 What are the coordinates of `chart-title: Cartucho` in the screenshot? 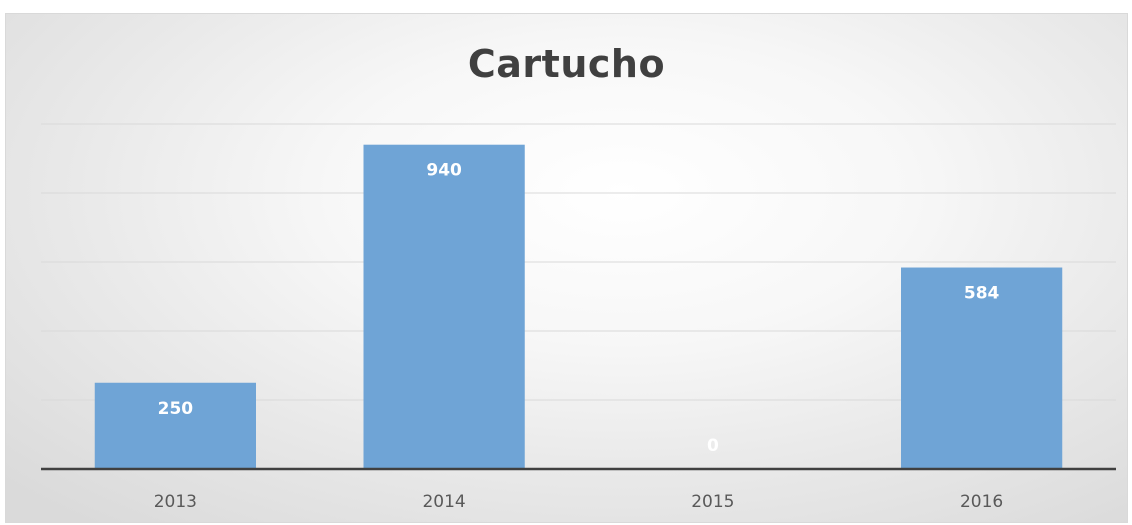 It's located at (566, 64).